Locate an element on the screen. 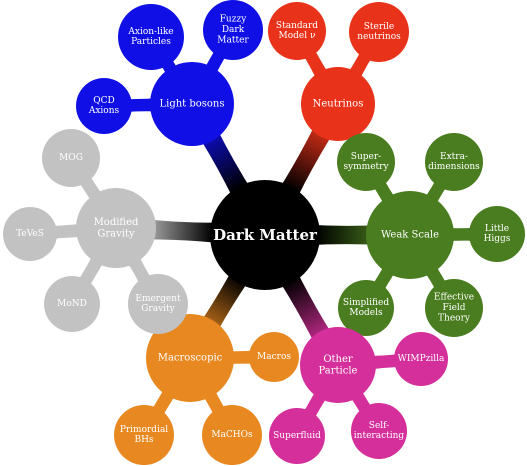 The image size is (527, 466). leaf-node-wimpzilla: WIMPzilla is located at coordinates (421, 359).